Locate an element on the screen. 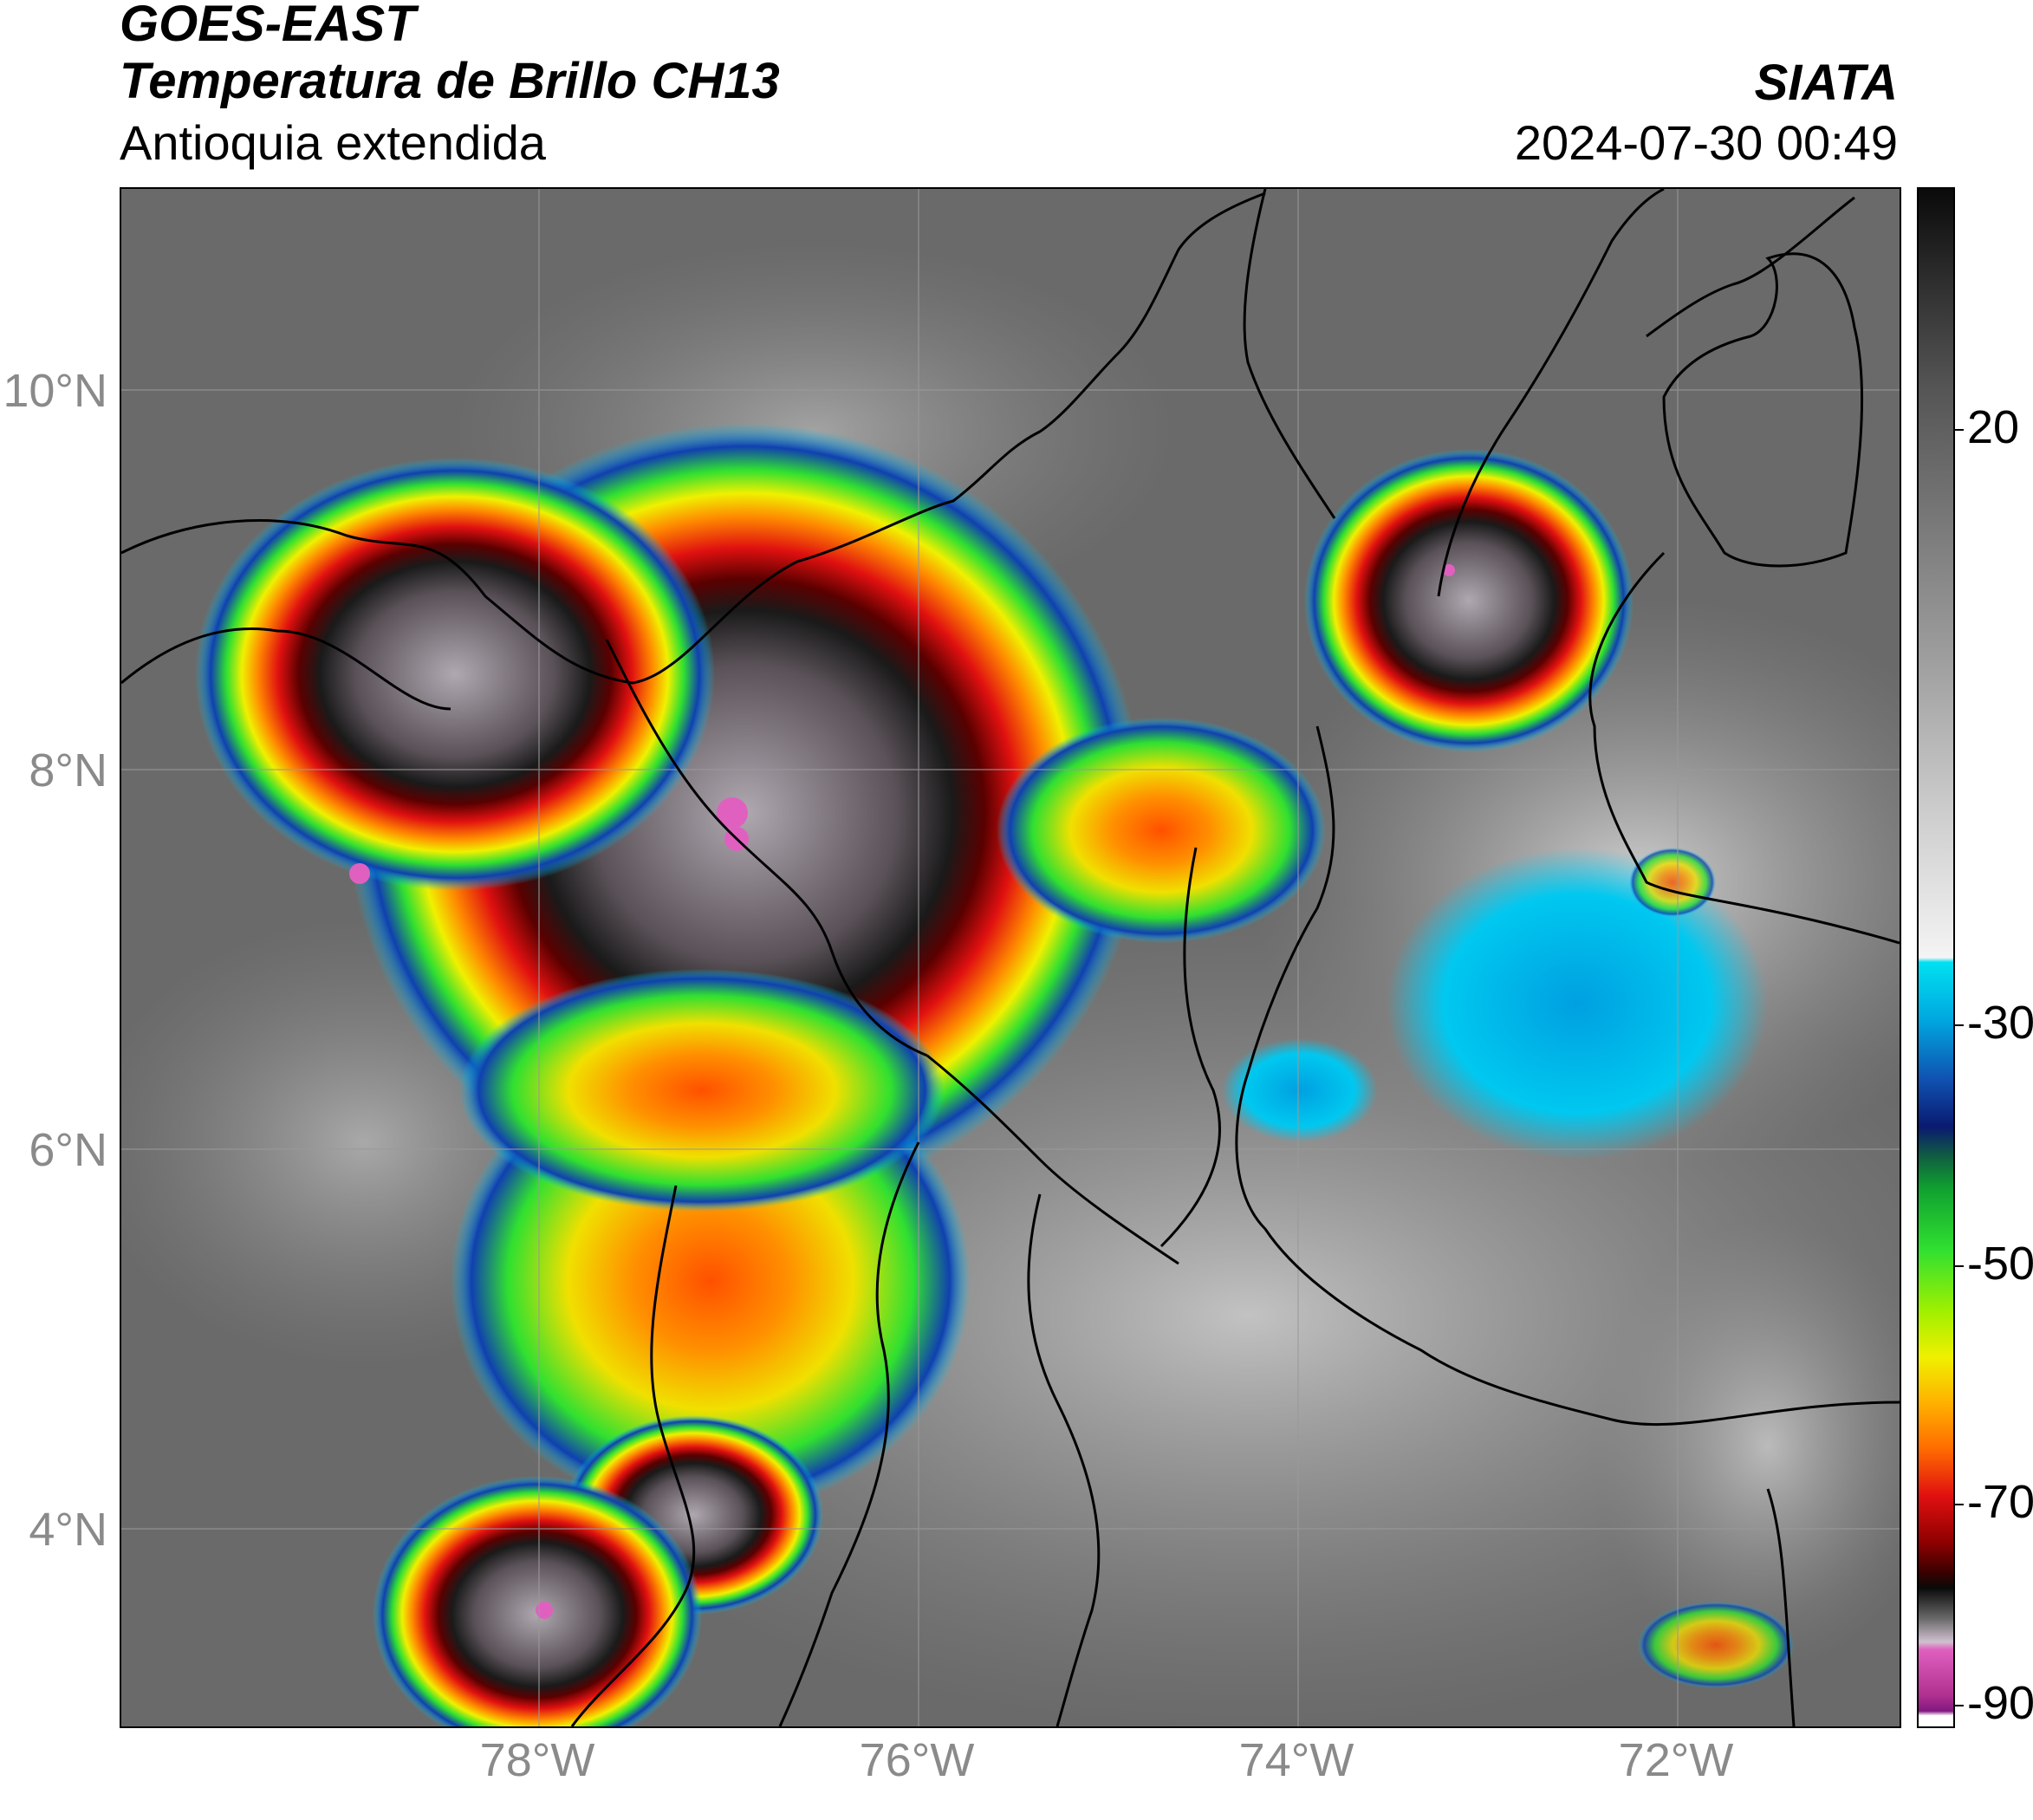 The height and width of the screenshot is (1820, 2033). satellite-title: GOES-EAST is located at coordinates (268, 26).